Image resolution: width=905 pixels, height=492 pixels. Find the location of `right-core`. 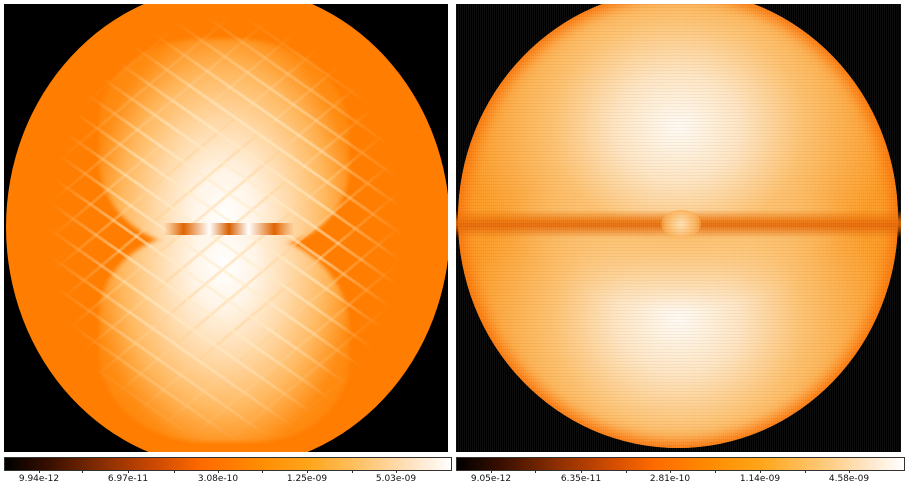

right-core is located at coordinates (681, 224).